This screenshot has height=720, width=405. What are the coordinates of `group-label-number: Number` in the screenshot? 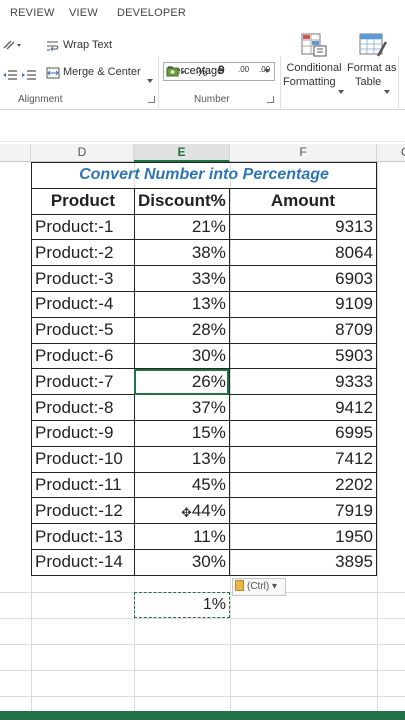 It's located at (212, 99).